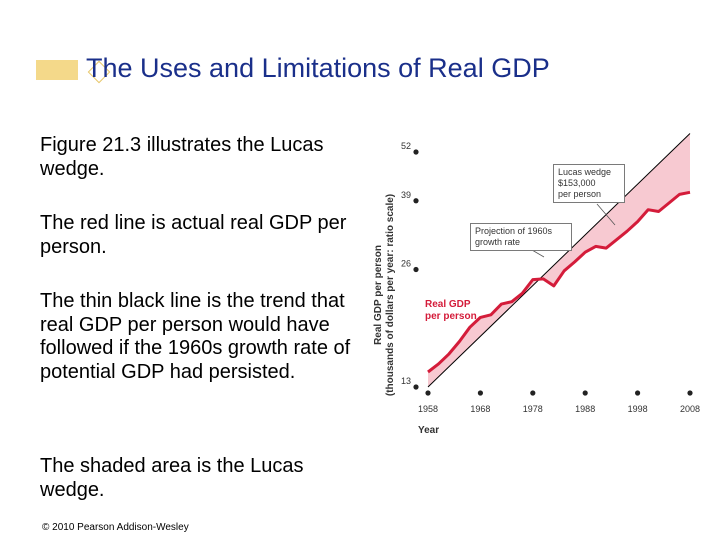 The width and height of the screenshot is (720, 540). What do you see at coordinates (577, 183) in the screenshot?
I see `lucas-wedge-value: $153,000` at bounding box center [577, 183].